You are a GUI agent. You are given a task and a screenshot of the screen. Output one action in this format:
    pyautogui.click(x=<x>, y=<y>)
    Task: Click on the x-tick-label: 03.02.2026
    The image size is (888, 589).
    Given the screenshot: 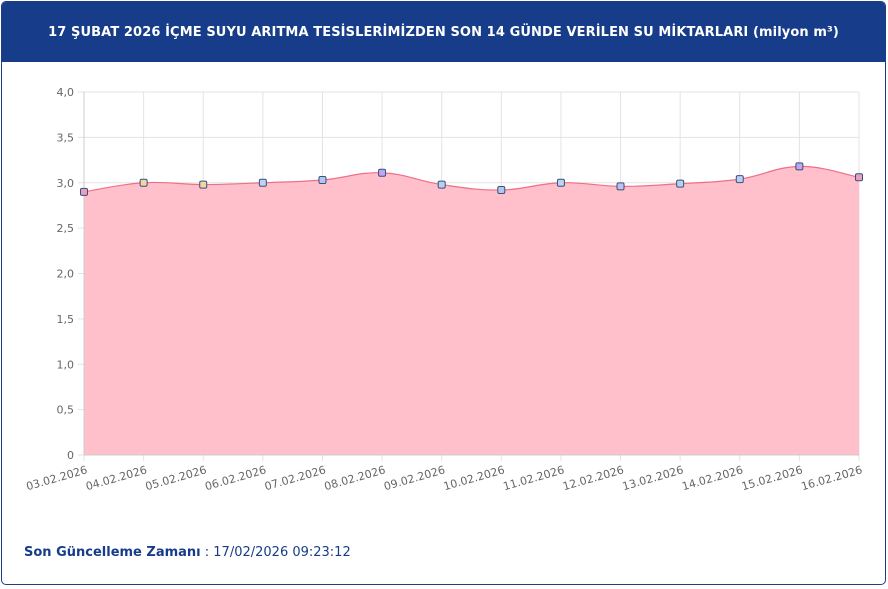 What is the action you would take?
    pyautogui.click(x=57, y=478)
    